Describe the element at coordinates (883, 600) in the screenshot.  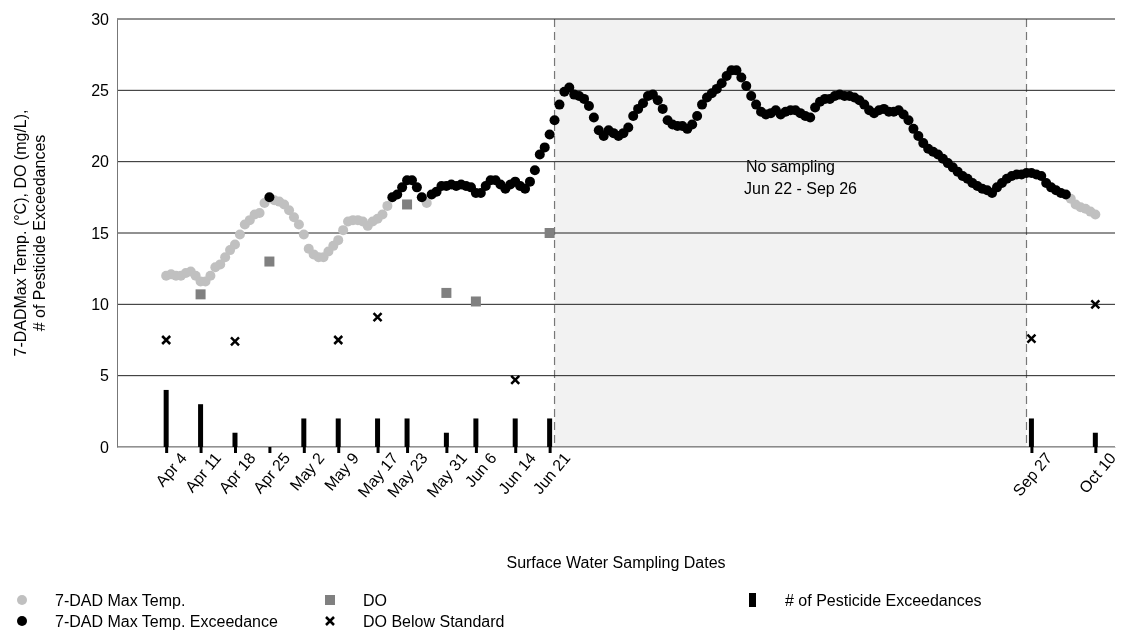
I see `legend-label: # of Pesticide Exceedances` at that location.